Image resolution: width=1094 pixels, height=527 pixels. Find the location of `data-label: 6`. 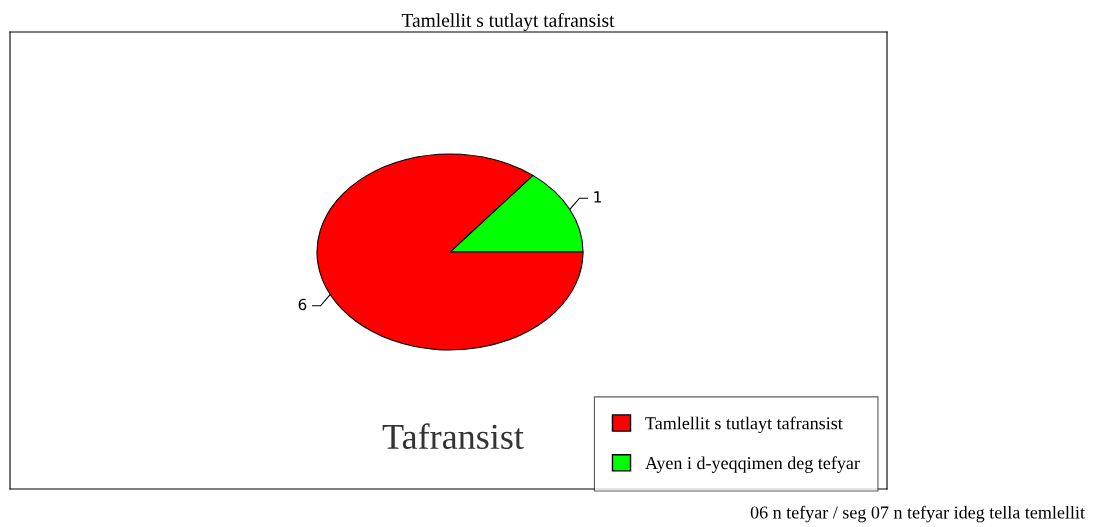

data-label: 6 is located at coordinates (302, 304).